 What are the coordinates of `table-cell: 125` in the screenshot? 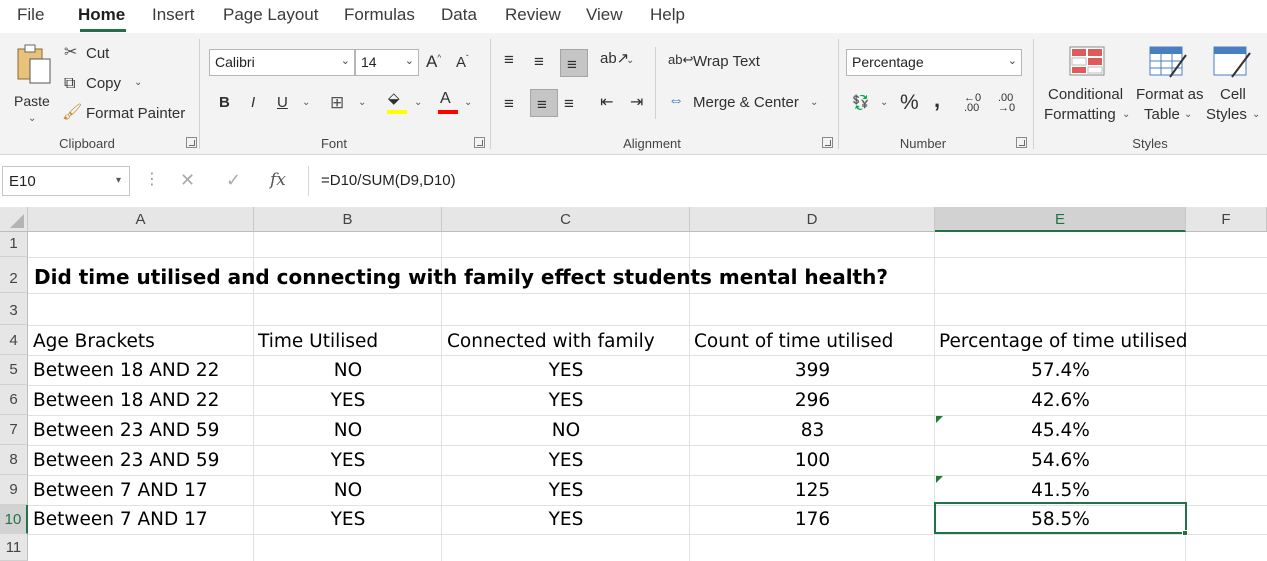 It's located at (812, 490).